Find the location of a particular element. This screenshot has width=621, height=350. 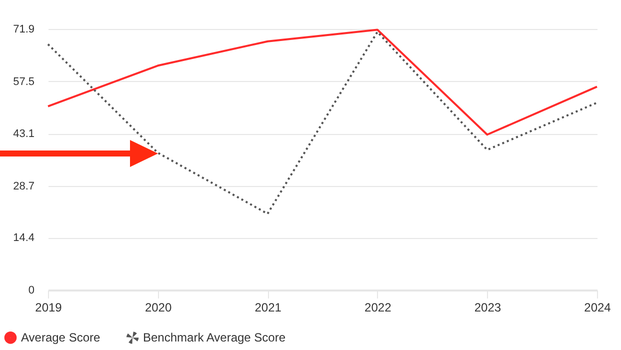

y-tick-label: 57.5 is located at coordinates (23, 82).